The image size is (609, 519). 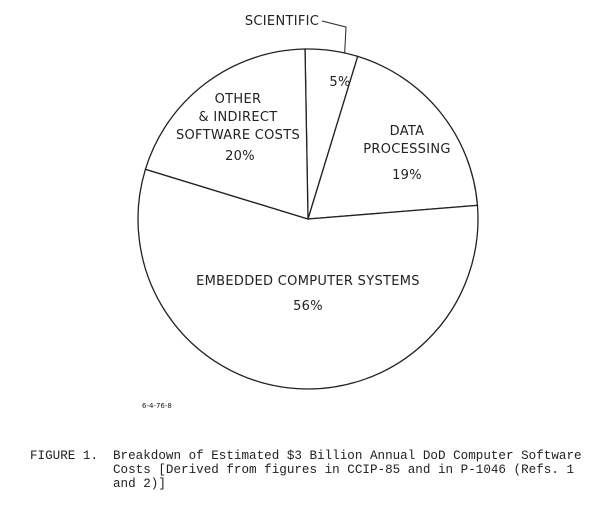 I want to click on caption-label: FIGURE 1., so click(x=64, y=456).